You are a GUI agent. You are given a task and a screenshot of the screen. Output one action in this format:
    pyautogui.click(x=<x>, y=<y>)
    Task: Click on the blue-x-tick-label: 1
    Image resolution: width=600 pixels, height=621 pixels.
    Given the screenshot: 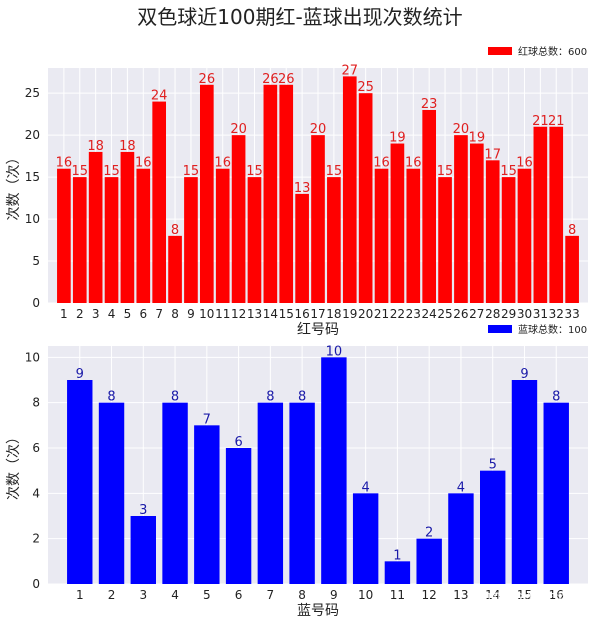 What is the action you would take?
    pyautogui.click(x=80, y=595)
    